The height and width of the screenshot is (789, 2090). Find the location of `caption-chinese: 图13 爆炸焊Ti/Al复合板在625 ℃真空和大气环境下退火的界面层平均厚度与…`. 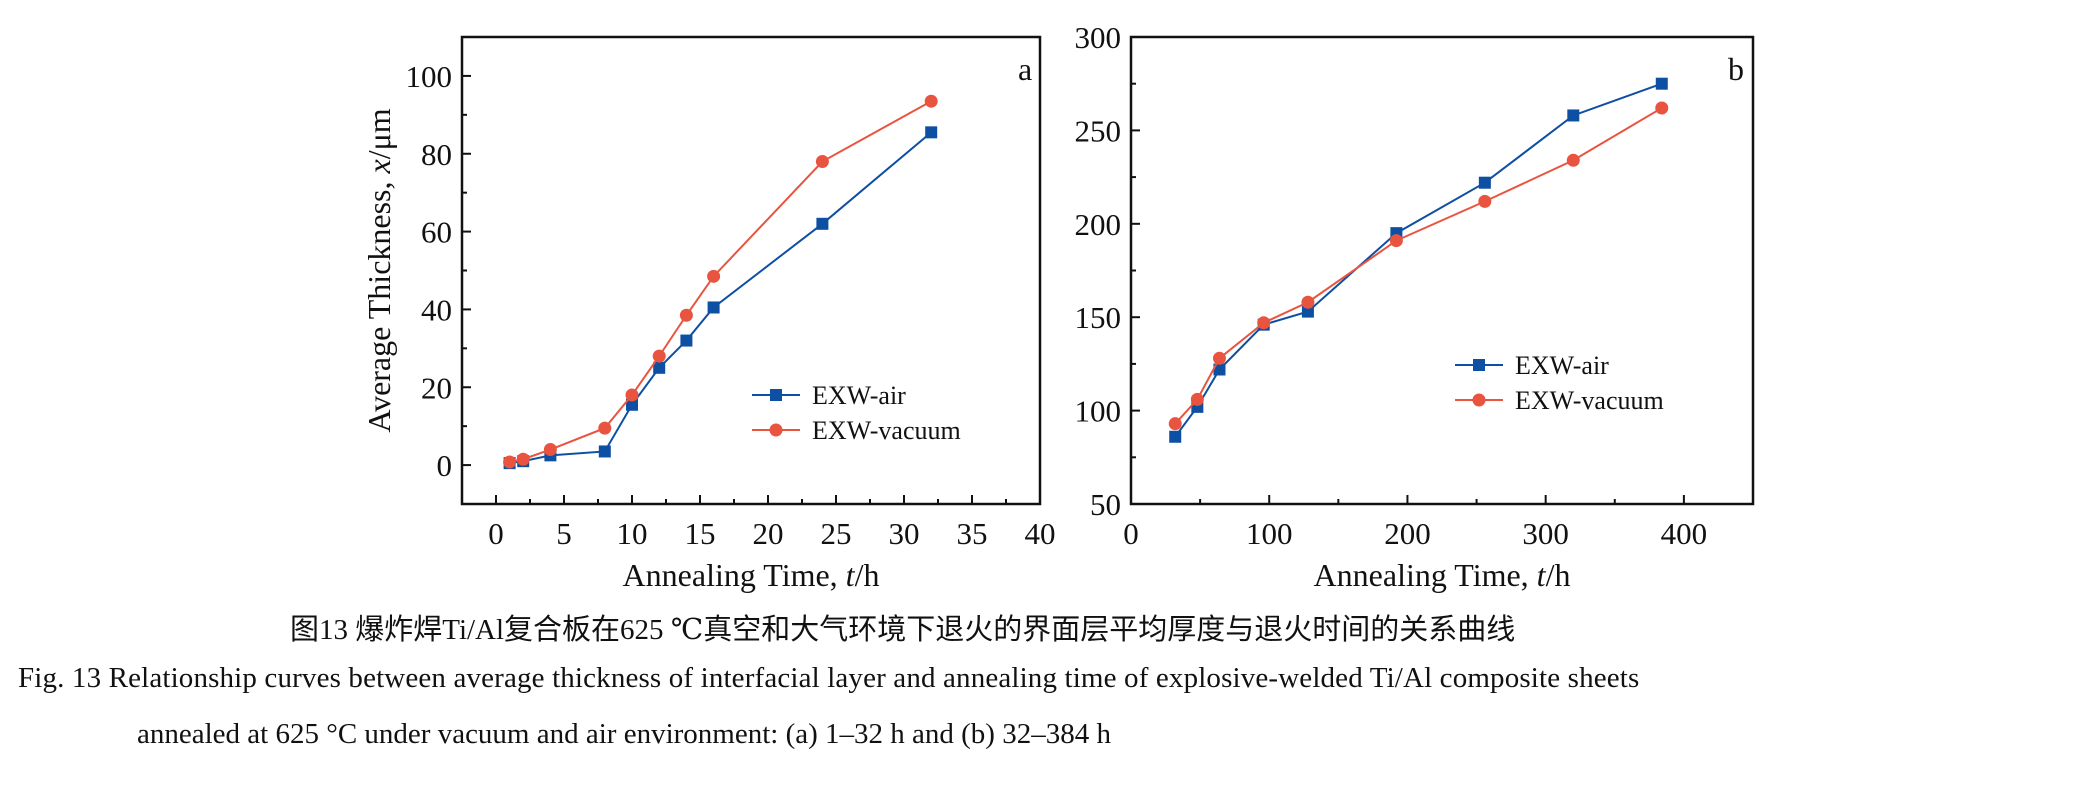

caption-chinese: 图13 爆炸焊Ti/Al复合板在625 ℃真空和大气环境下退火的界面层平均厚度与… is located at coordinates (903, 630).